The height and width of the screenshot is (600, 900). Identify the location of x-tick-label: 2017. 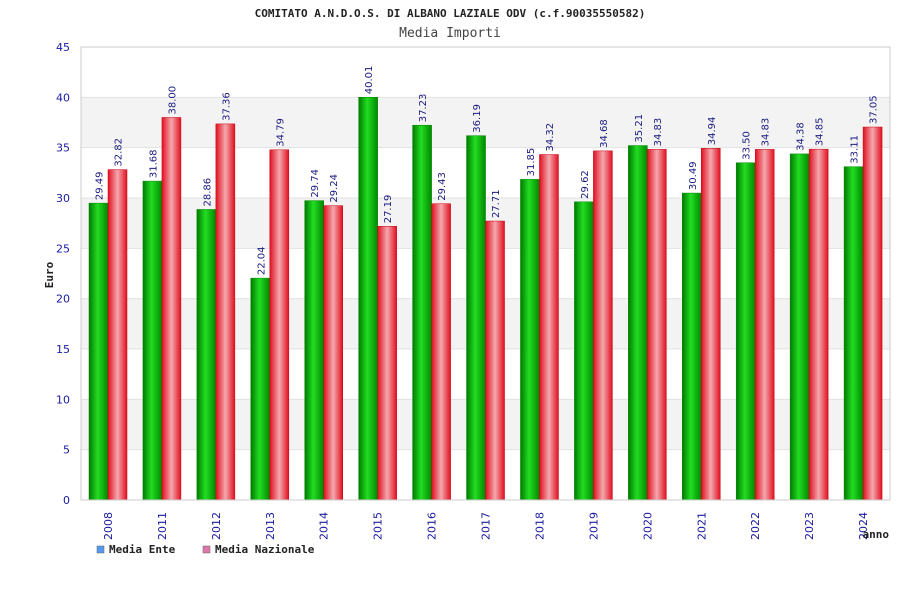
(486, 526).